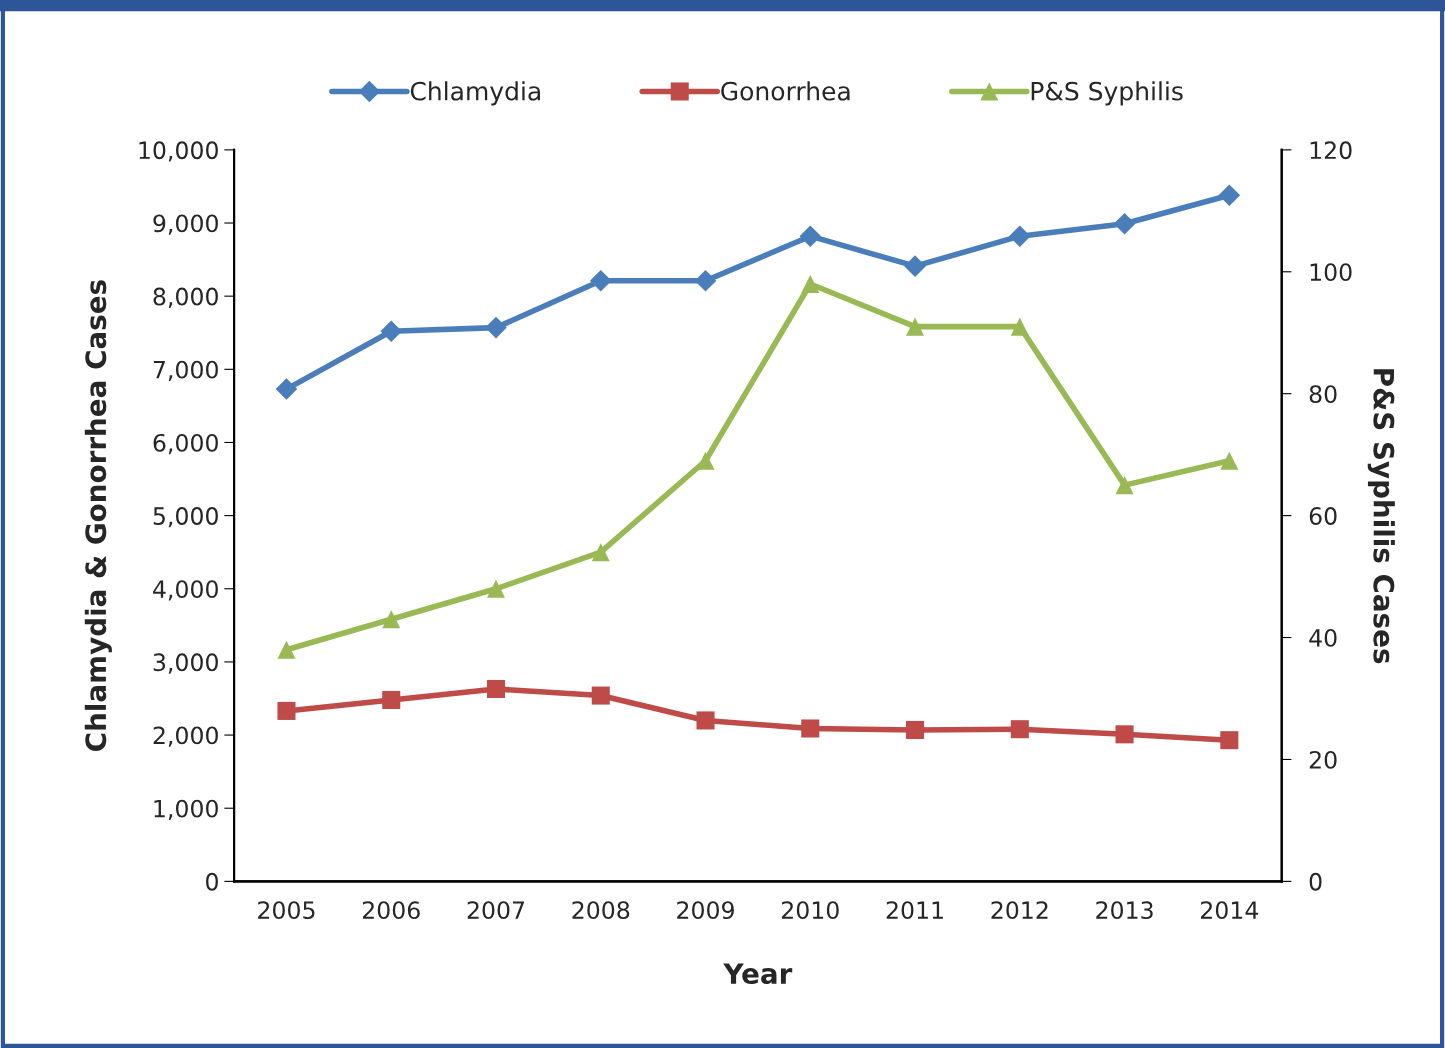 The image size is (1445, 1048). I want to click on y-tick-label: 6,000, so click(185, 444).